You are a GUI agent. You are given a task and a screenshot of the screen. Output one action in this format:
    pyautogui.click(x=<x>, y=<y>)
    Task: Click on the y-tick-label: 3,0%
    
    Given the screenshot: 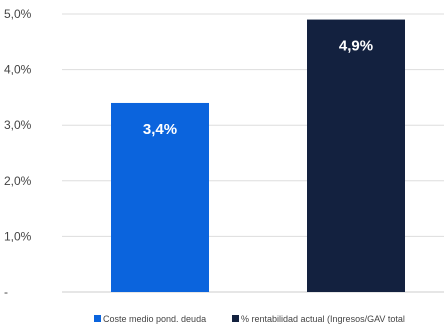 What is the action you would take?
    pyautogui.click(x=18, y=125)
    